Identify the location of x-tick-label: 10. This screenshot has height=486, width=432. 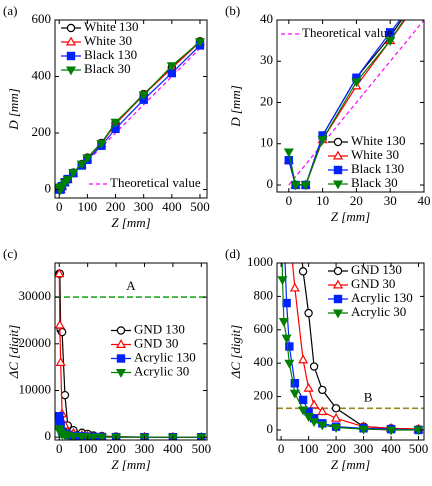
(322, 200).